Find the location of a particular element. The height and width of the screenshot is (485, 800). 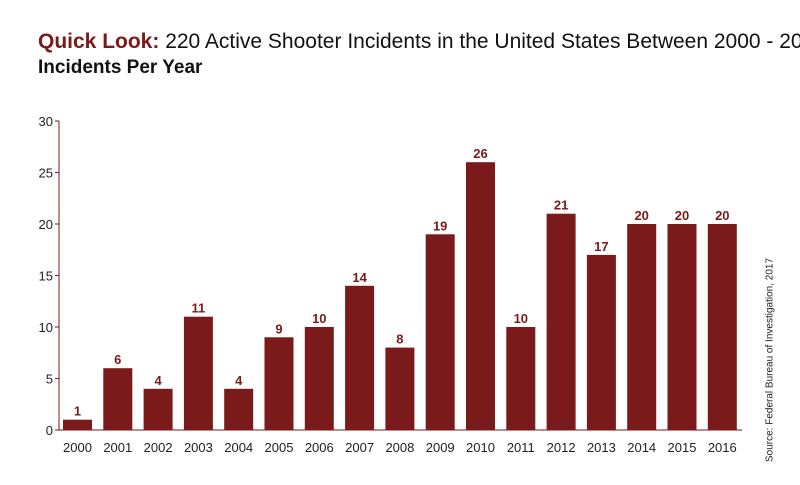

title-lead: Quick Look: is located at coordinates (99, 41).